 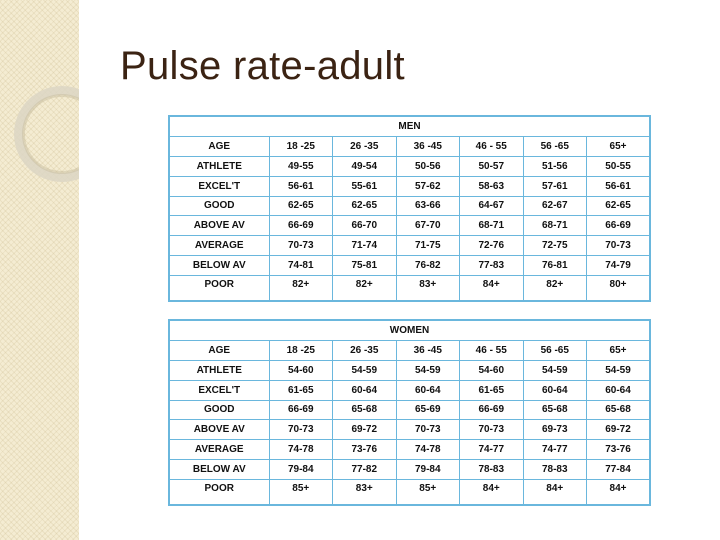 I want to click on table-caption: MEN, so click(x=409, y=126).